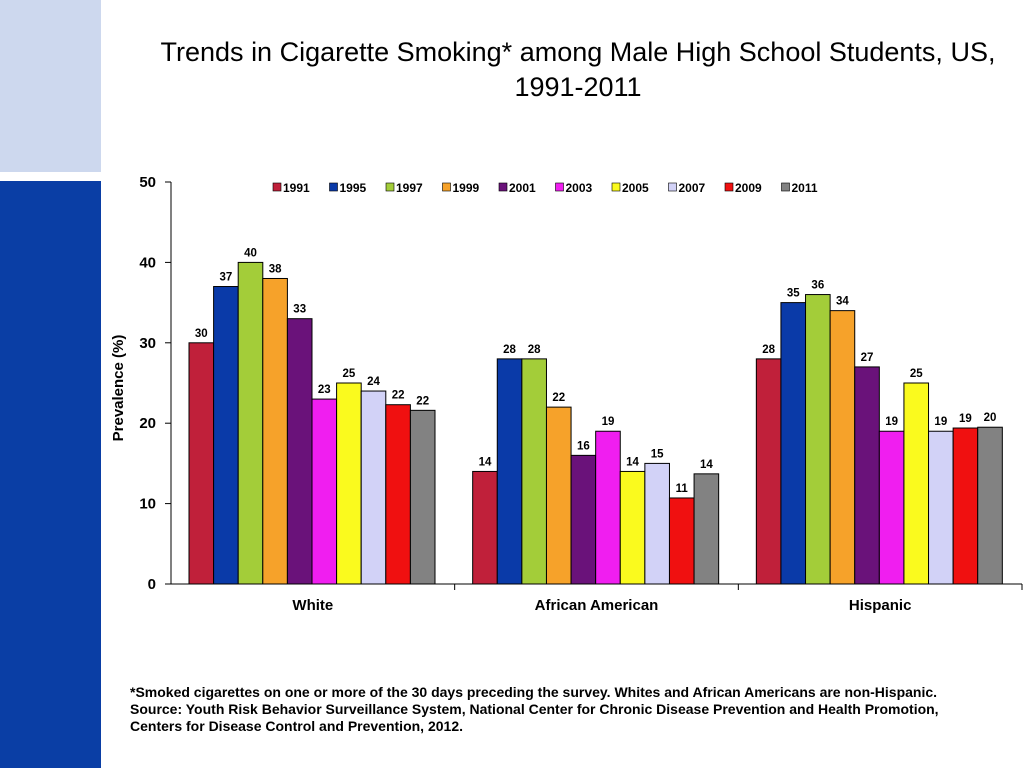  Describe the element at coordinates (147, 182) in the screenshot. I see `y-tick-label: 50` at that location.